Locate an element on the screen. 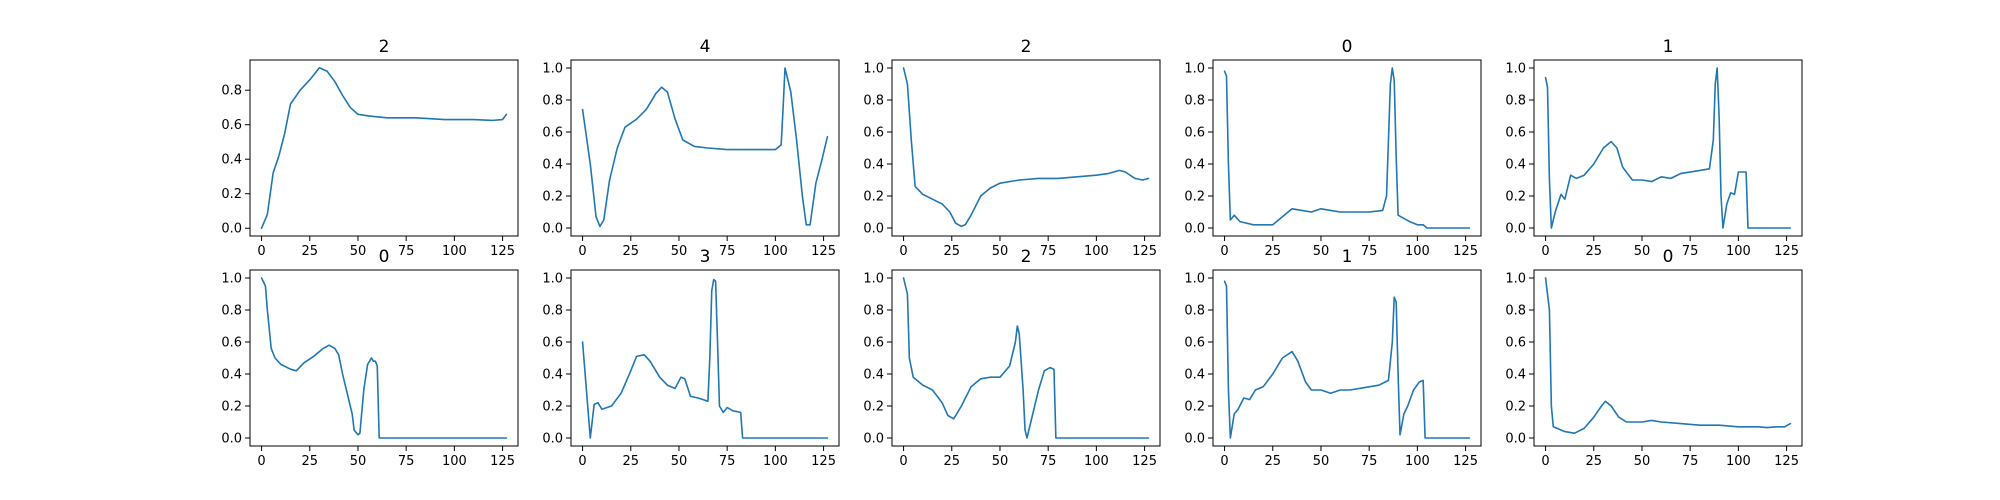 Image resolution: width=2000 pixels, height=500 pixels. subplot-5: 1 0 25 50 75 100 125 0.0 0.2 0.4 0.6 0.8 1.0 is located at coordinates (1654, 148).